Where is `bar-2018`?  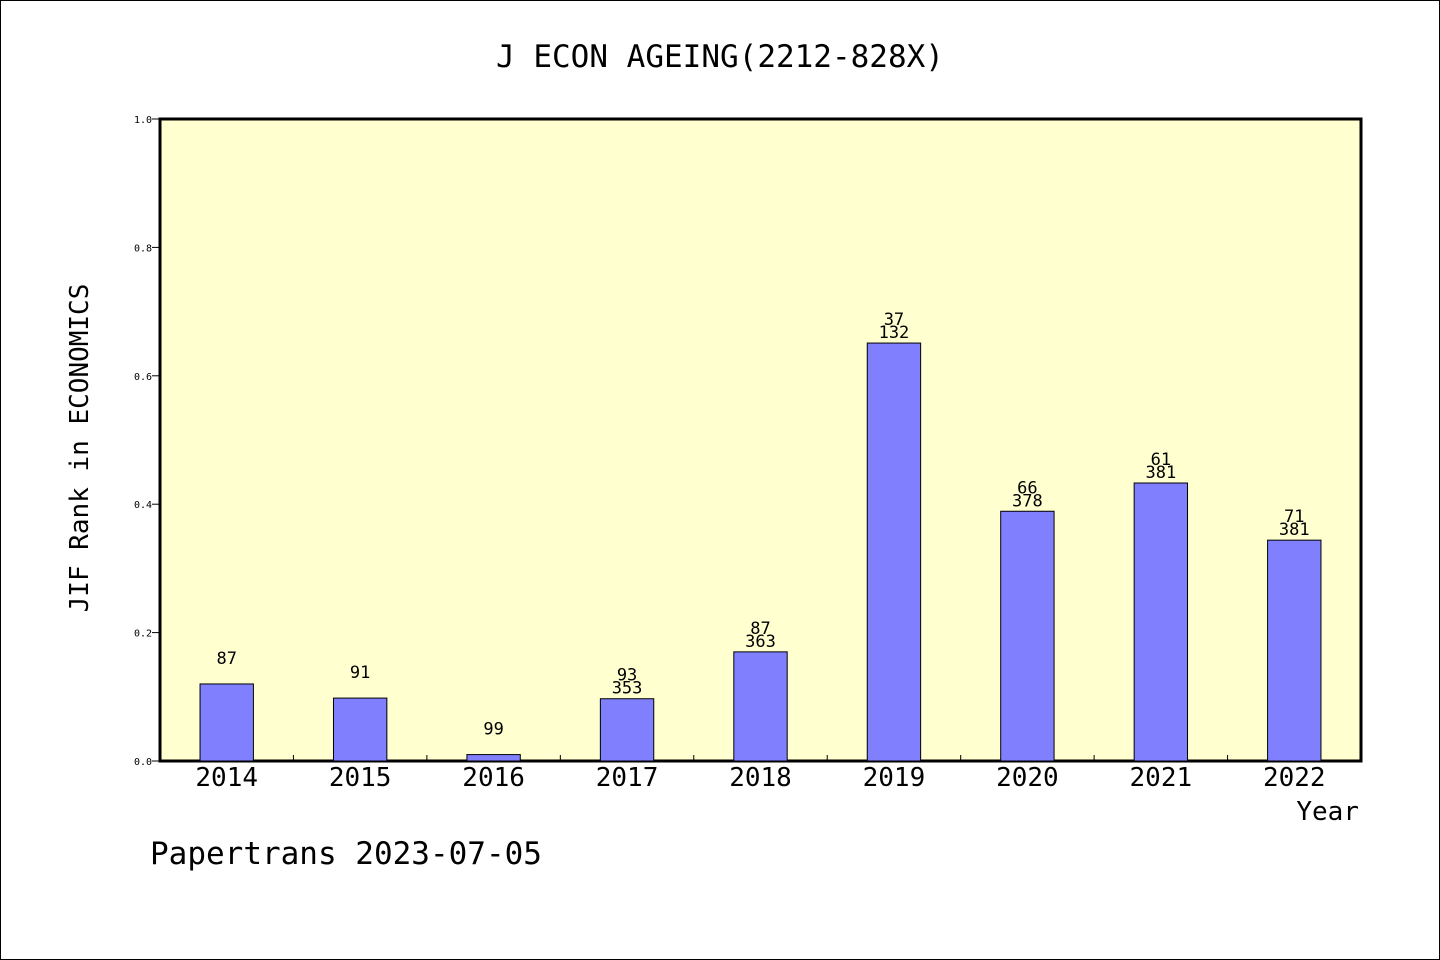 bar-2018 is located at coordinates (760, 706).